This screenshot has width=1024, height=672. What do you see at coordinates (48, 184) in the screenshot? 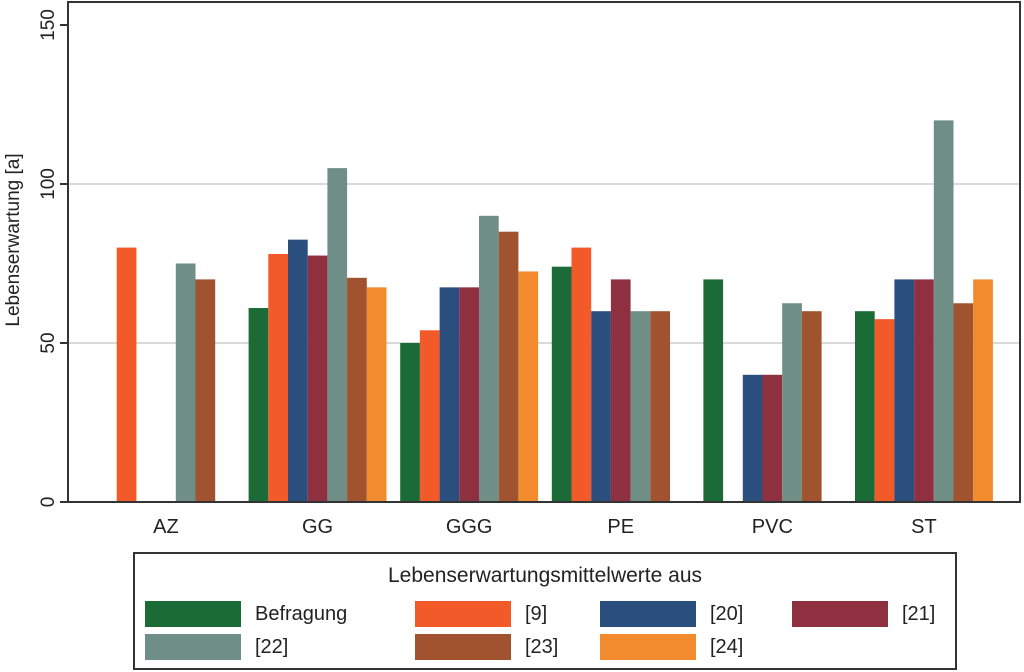
I see `y-tick-label: 100` at bounding box center [48, 184].